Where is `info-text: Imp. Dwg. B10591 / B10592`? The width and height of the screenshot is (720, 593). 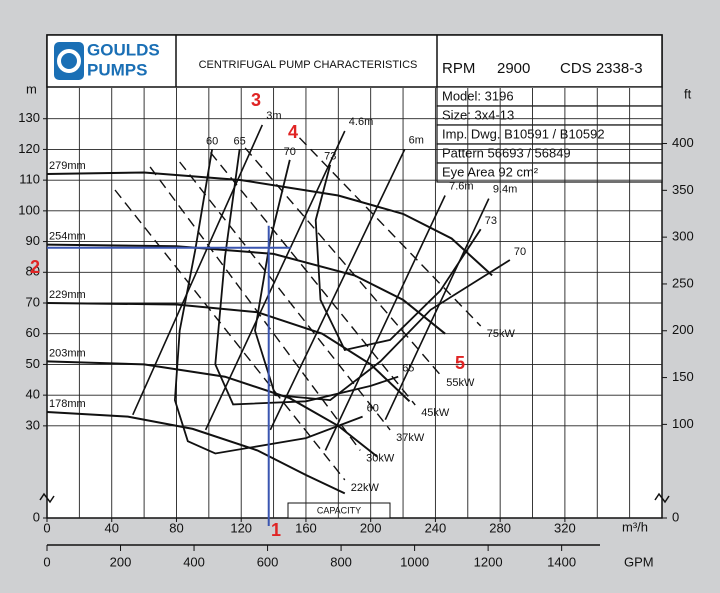 info-text: Imp. Dwg. B10591 / B10592 is located at coordinates (523, 133).